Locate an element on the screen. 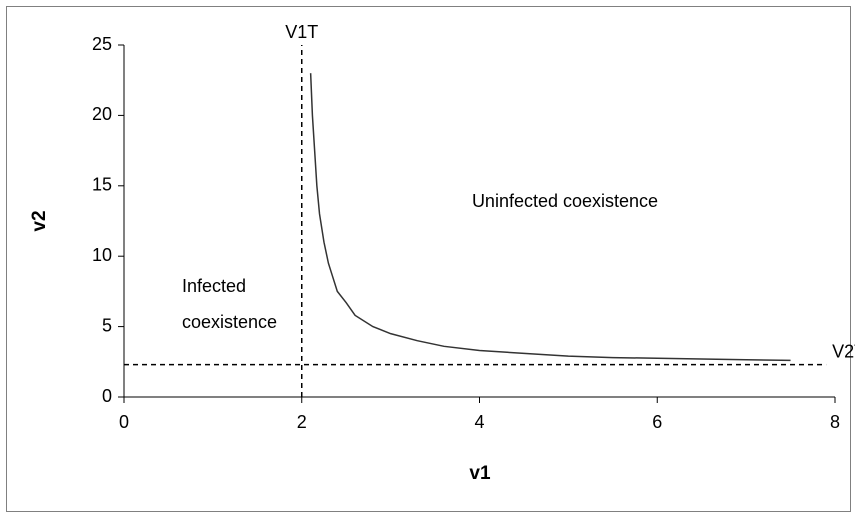 The height and width of the screenshot is (517, 855). y-tick-label: 25 is located at coordinates (102, 44).